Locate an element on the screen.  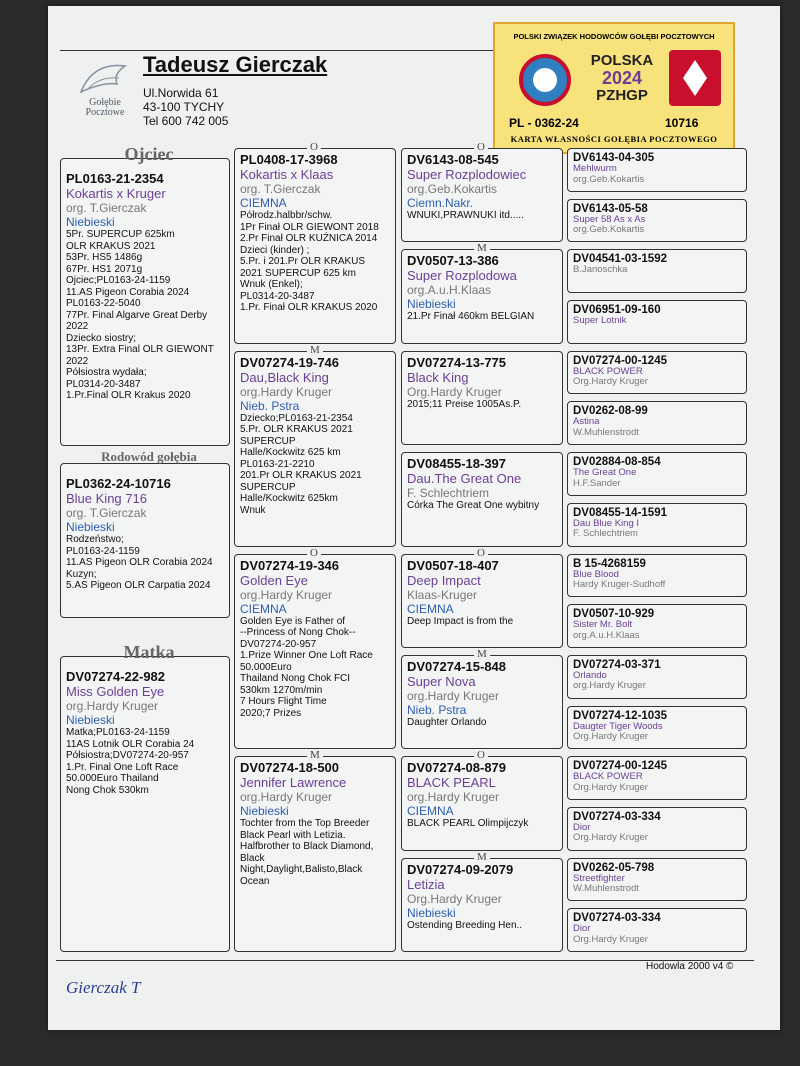
pigeon-box: DV6143-04-305 Mehlwurm org.Geb.Kokartis is located at coordinates (657, 170).